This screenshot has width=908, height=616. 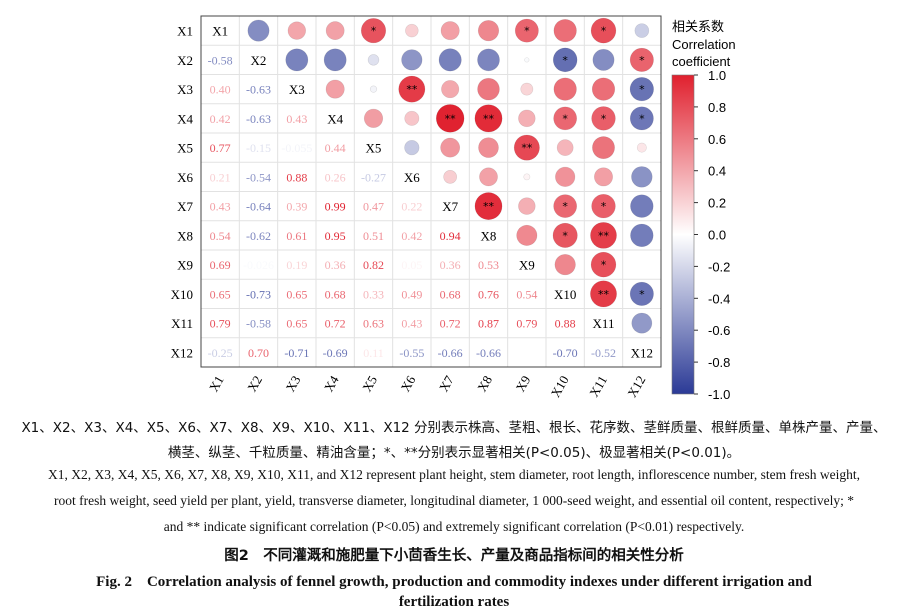 I want to click on colorbar-title-cn: 相关系数, so click(x=698, y=27).